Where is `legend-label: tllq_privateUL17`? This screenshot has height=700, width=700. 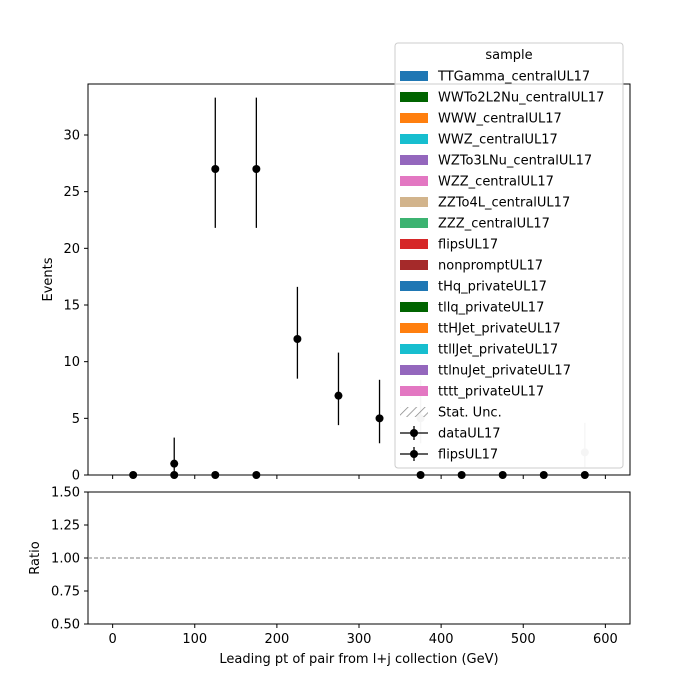
legend-label: tllq_privateUL17 is located at coordinates (491, 308).